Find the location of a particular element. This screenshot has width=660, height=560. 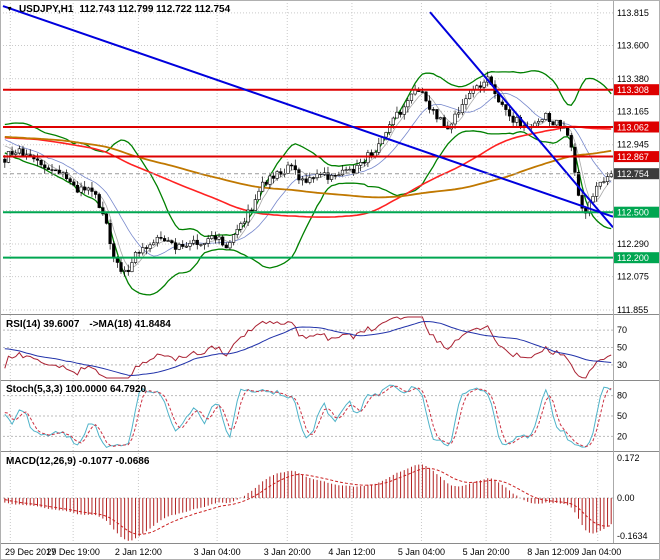

svg-text: 113.062 is located at coordinates (633, 128).